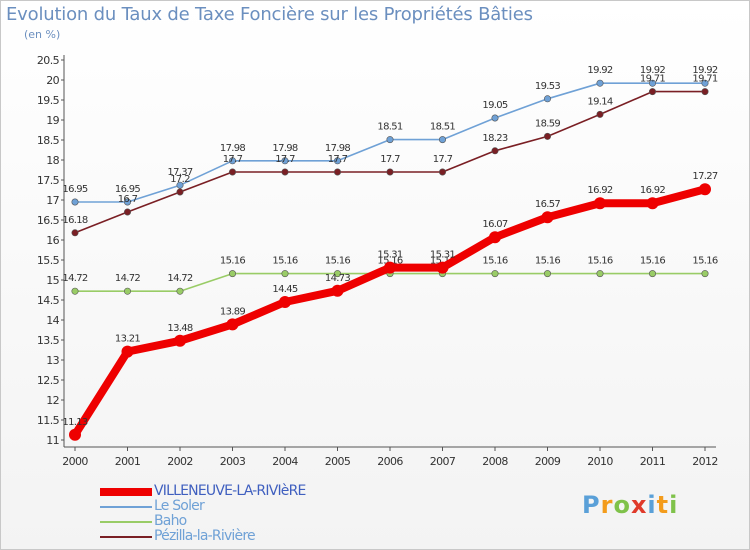 Image resolution: width=750 pixels, height=550 pixels. I want to click on data-label: 18.51, so click(389, 127).